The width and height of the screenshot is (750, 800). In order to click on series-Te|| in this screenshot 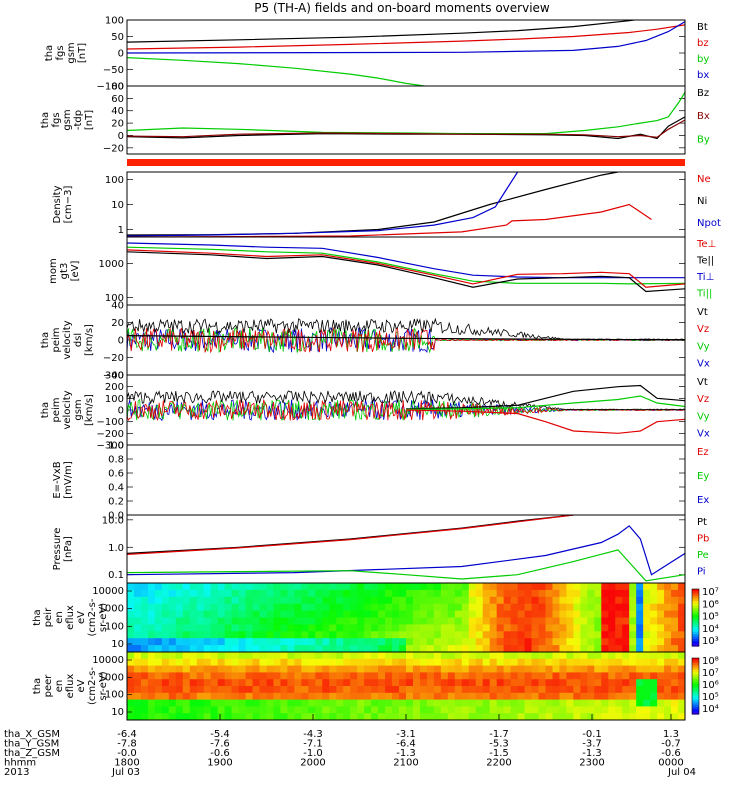, I will do `click(406, 272)`.